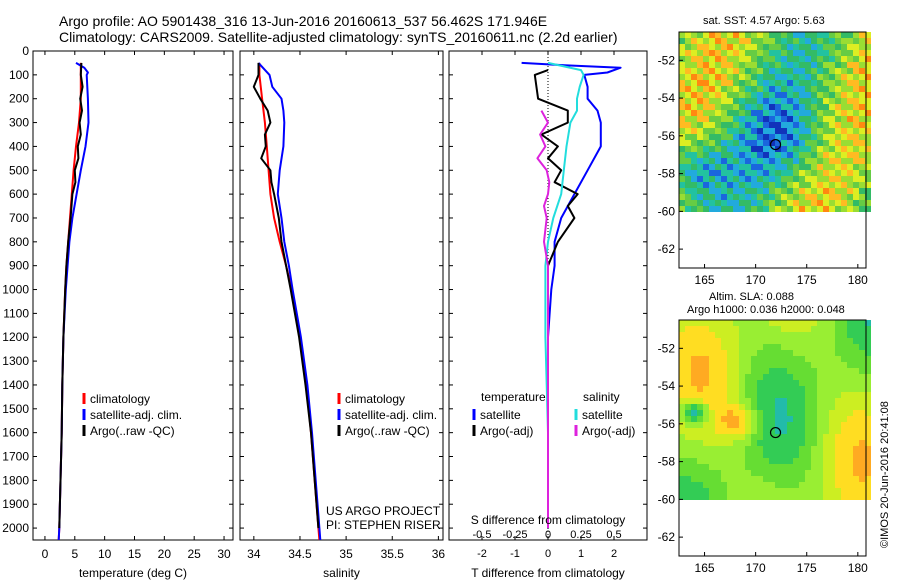  I want to click on legend-label: Argo(..raw -QC), so click(387, 431).